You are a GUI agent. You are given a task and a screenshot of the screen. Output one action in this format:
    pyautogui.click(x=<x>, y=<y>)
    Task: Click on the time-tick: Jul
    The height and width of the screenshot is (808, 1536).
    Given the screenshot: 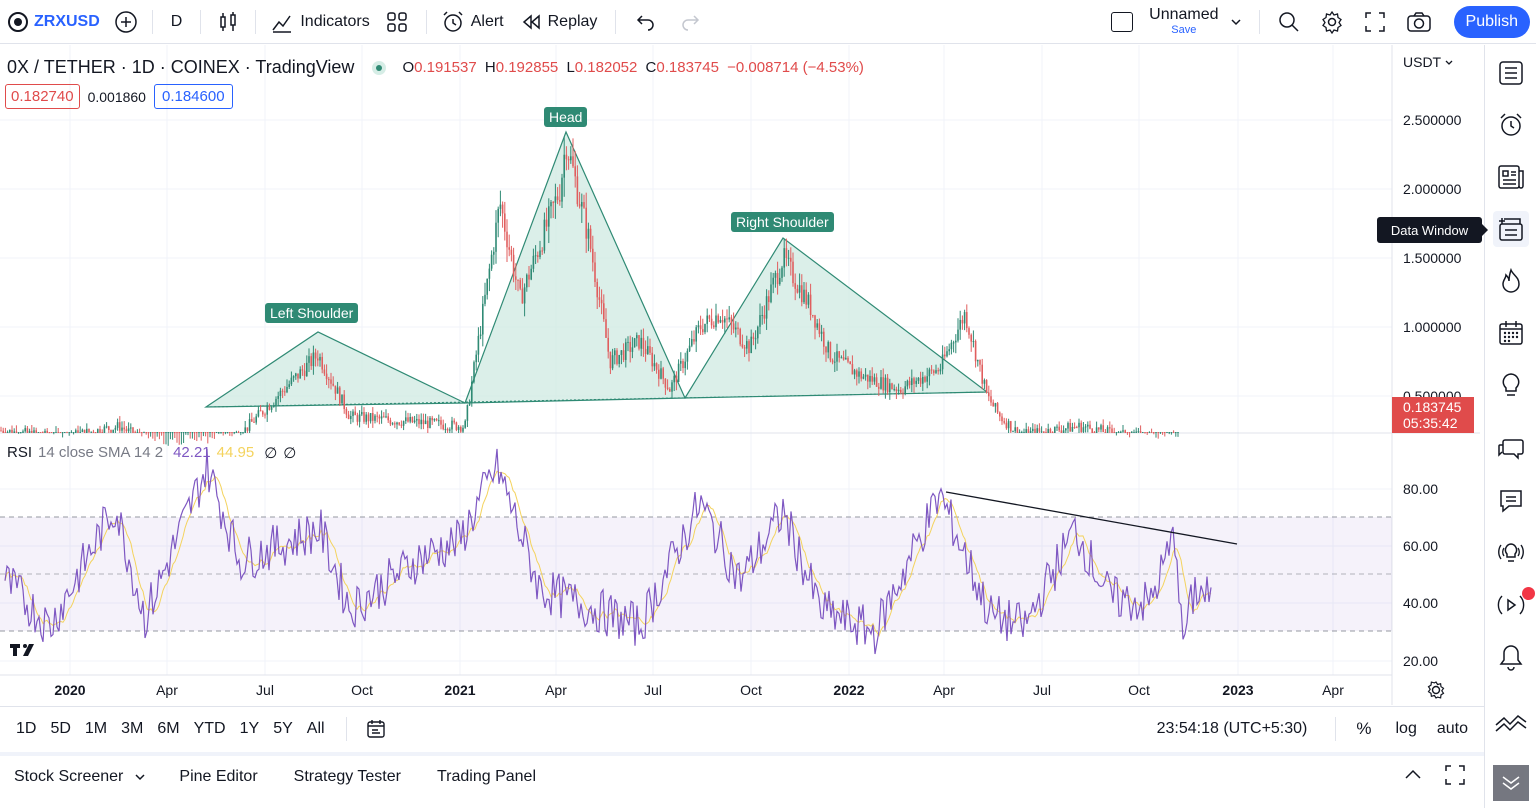 What is the action you would take?
    pyautogui.click(x=265, y=690)
    